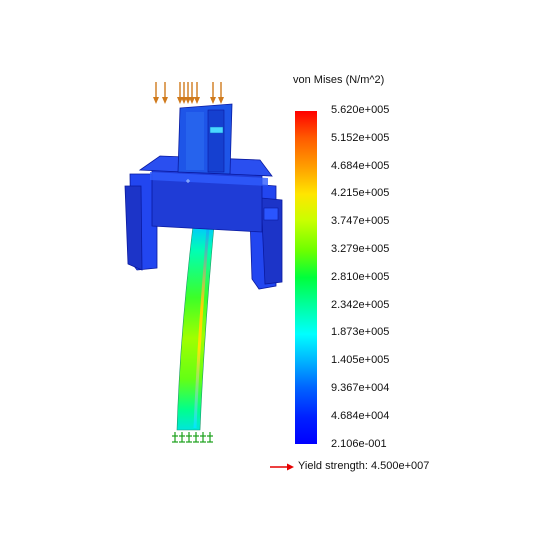 The height and width of the screenshot is (550, 550). What do you see at coordinates (282, 467) in the screenshot?
I see `yield-arrow-icon` at bounding box center [282, 467].